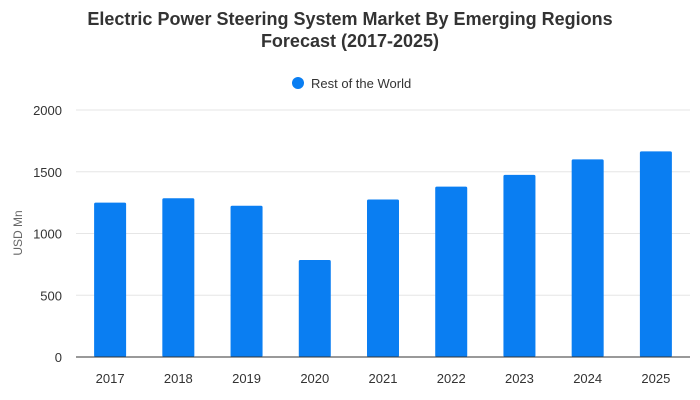 The image size is (700, 400). I want to click on y-tick-label: 0, so click(58, 357).